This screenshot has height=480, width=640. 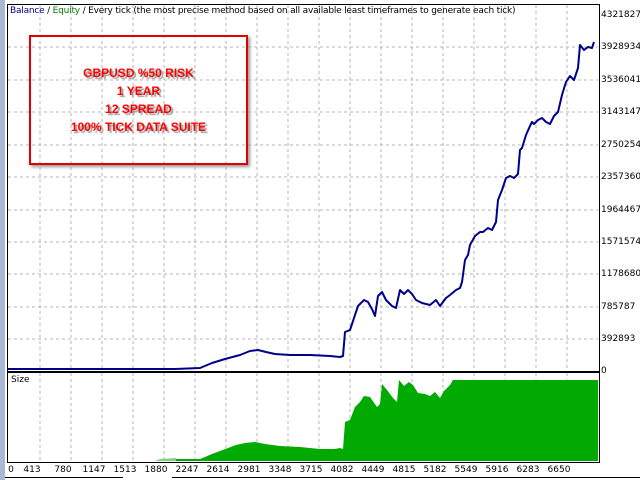 I want to click on y-tick-label: 1964467, so click(x=620, y=210).